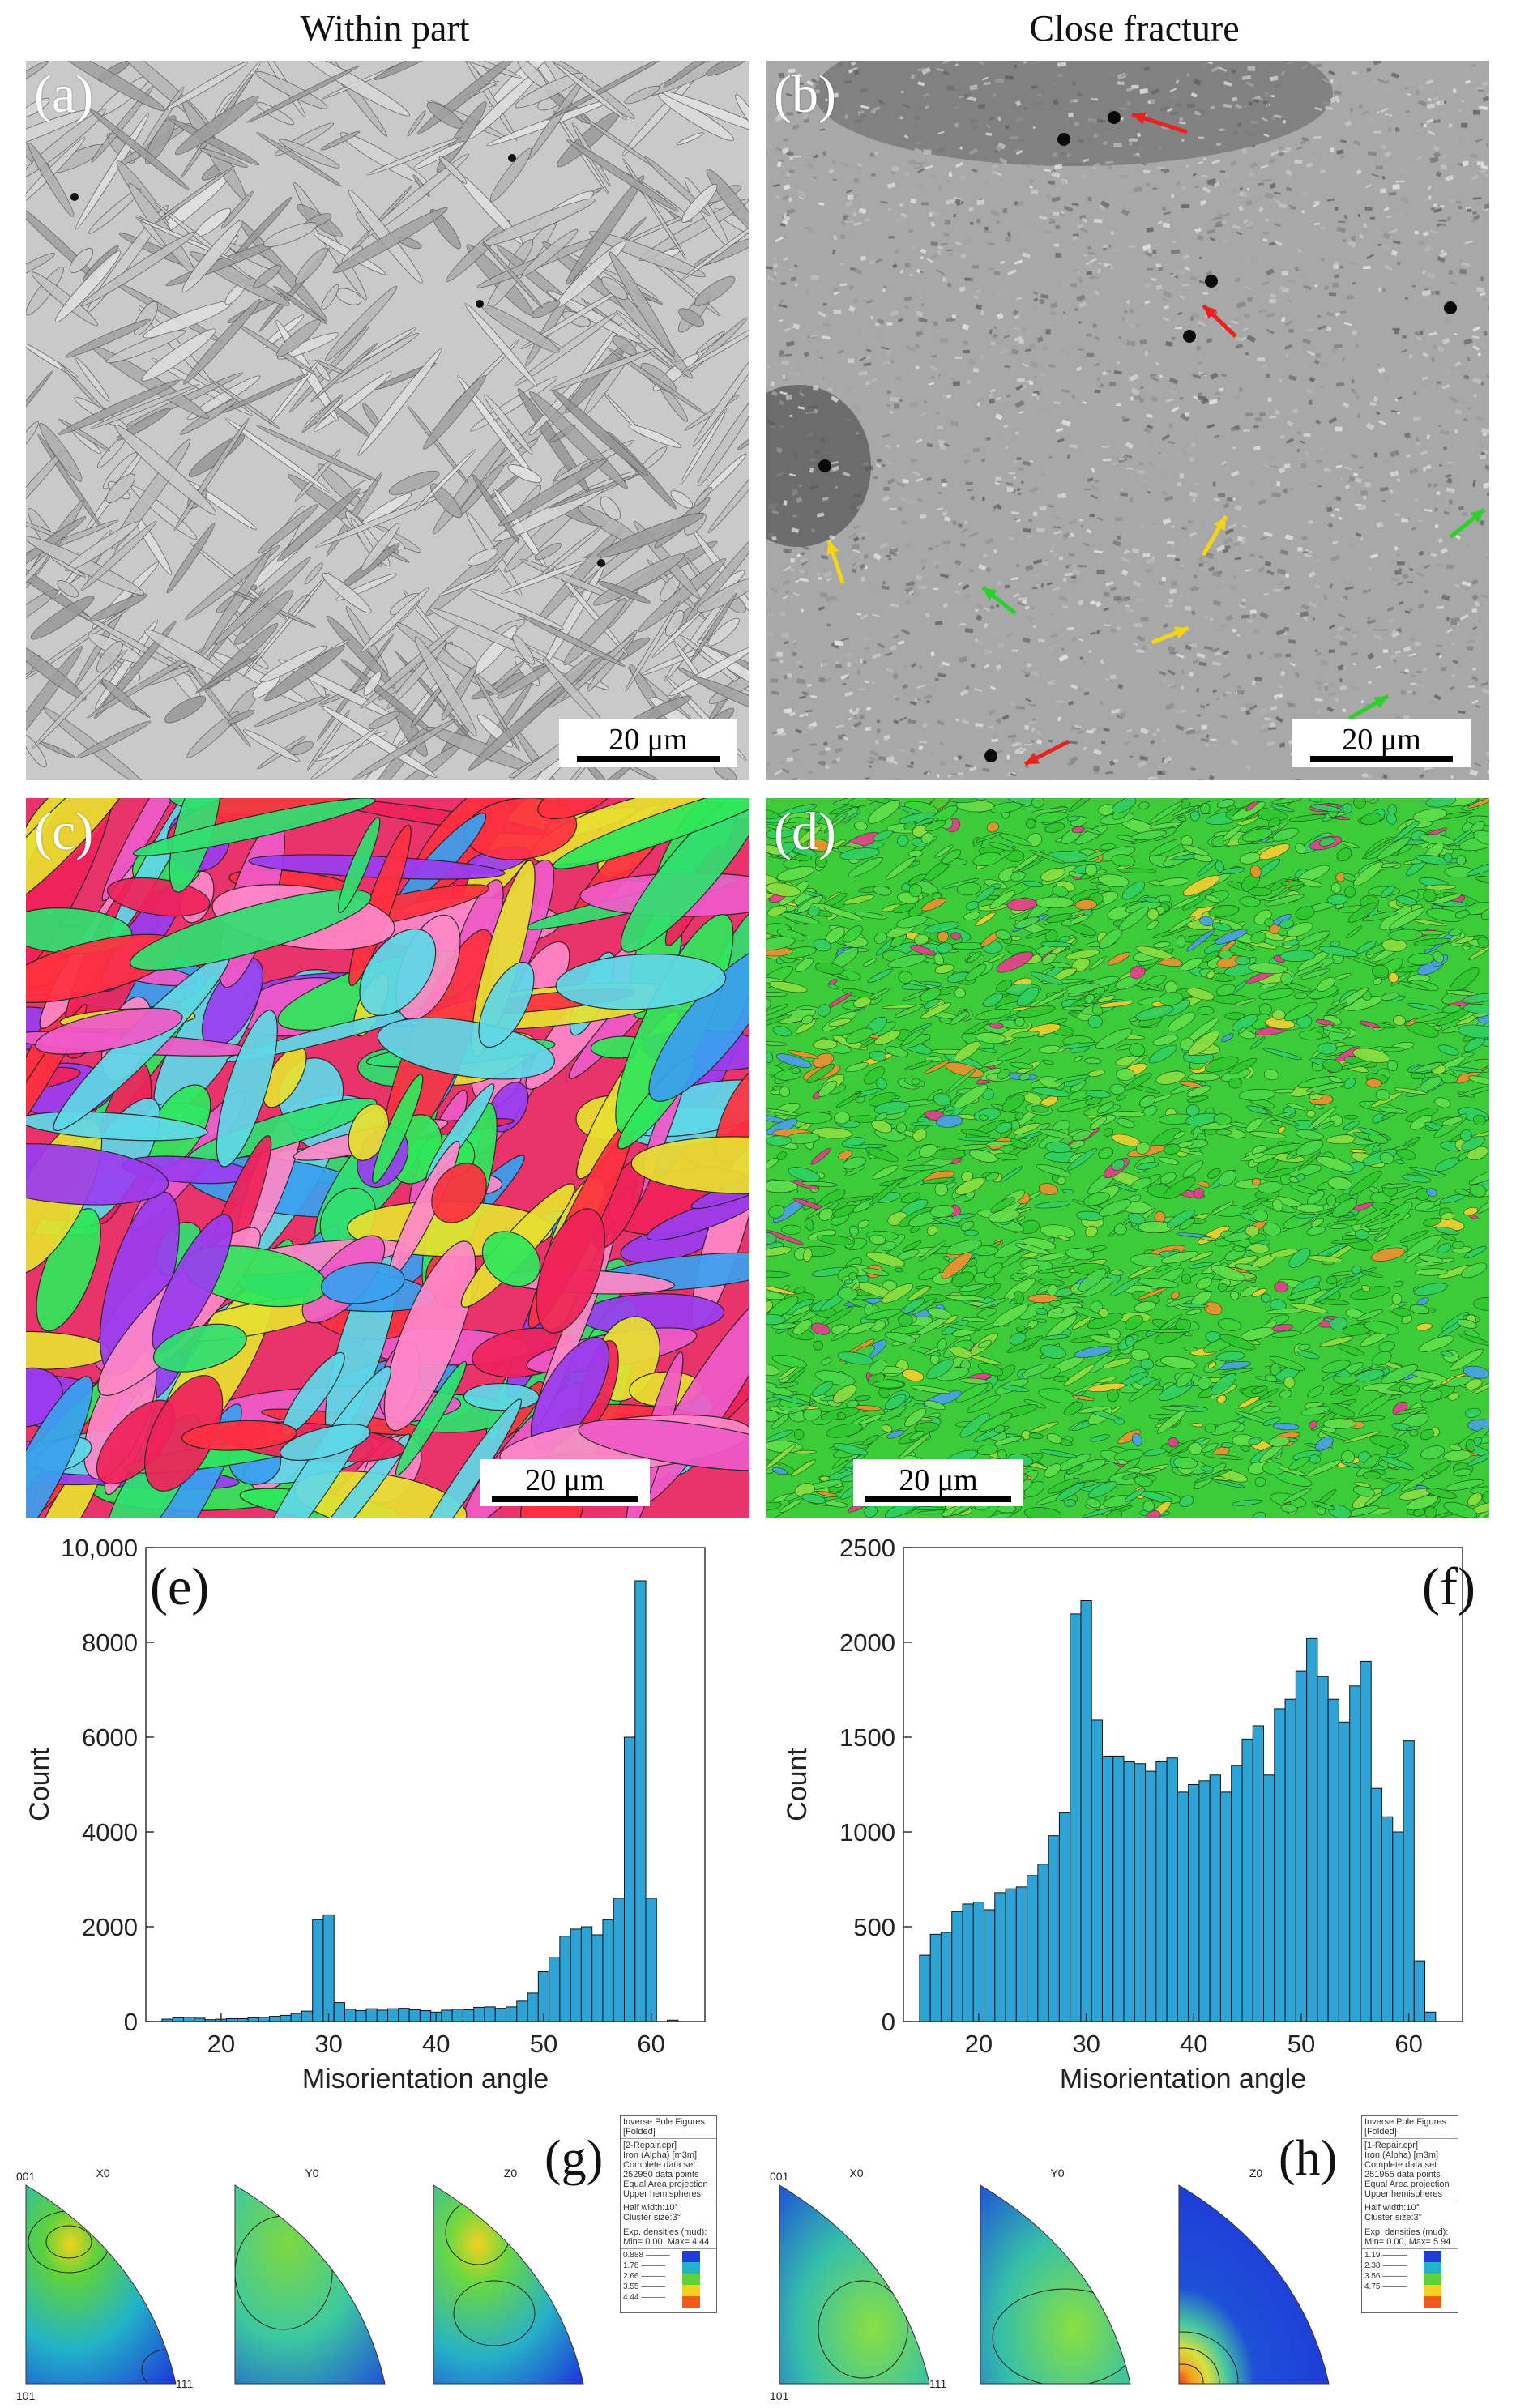  Describe the element at coordinates (384, 27) in the screenshot. I see `column-title-left: Within part` at that location.